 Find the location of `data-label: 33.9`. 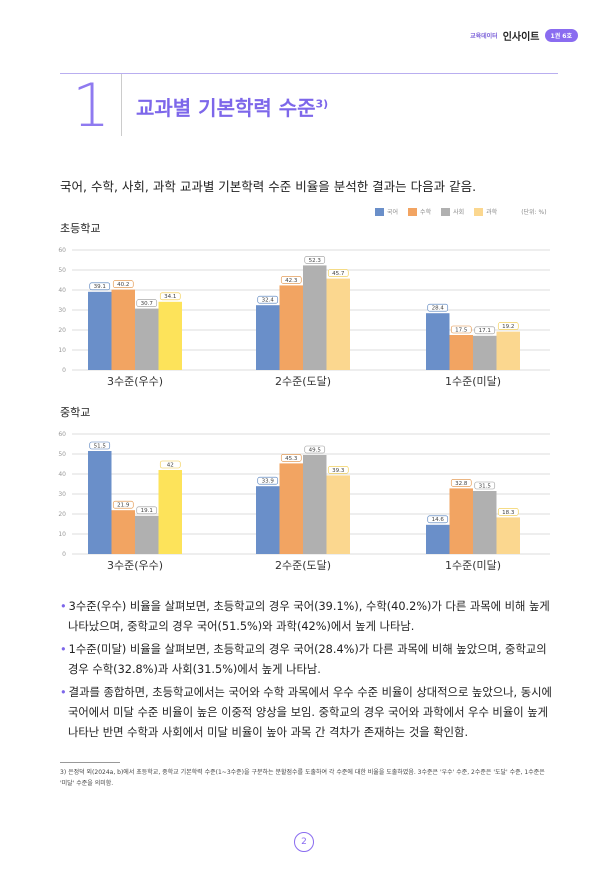

data-label: 33.9 is located at coordinates (268, 482).